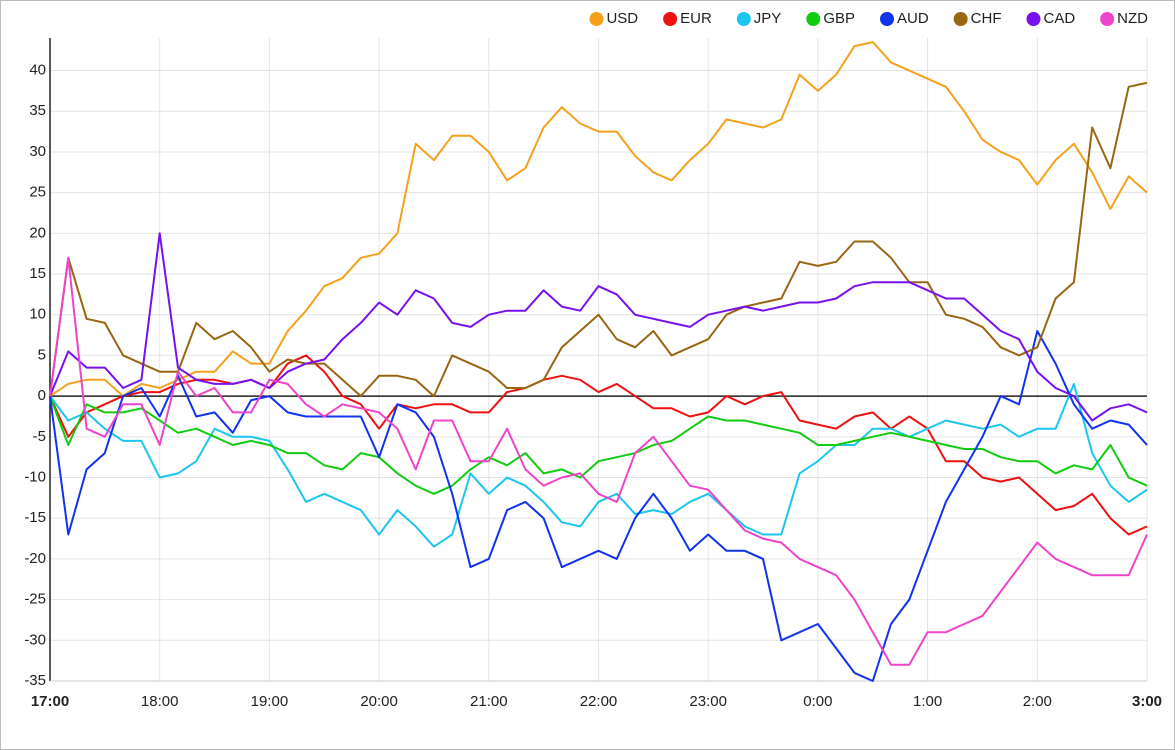  Describe the element at coordinates (37, 314) in the screenshot. I see `y-tick-label: 10` at that location.